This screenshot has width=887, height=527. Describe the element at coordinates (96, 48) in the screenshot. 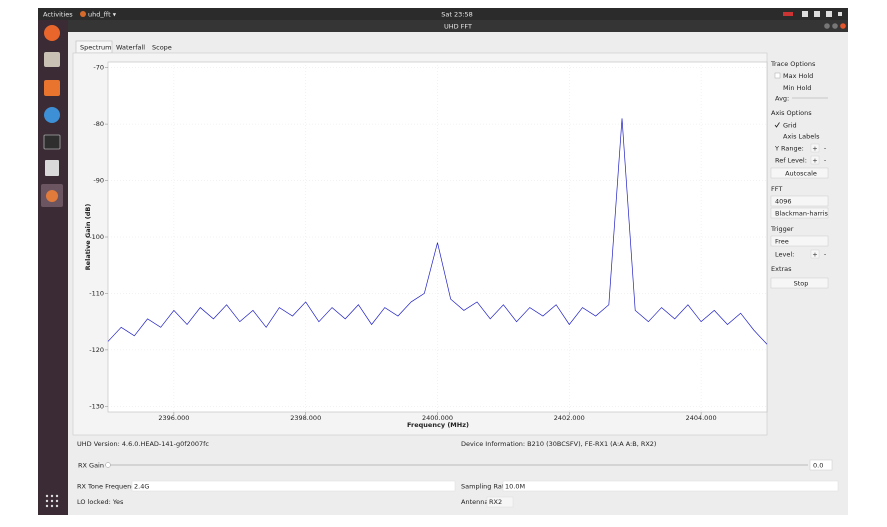

I see `tab: Spectrum` at that location.